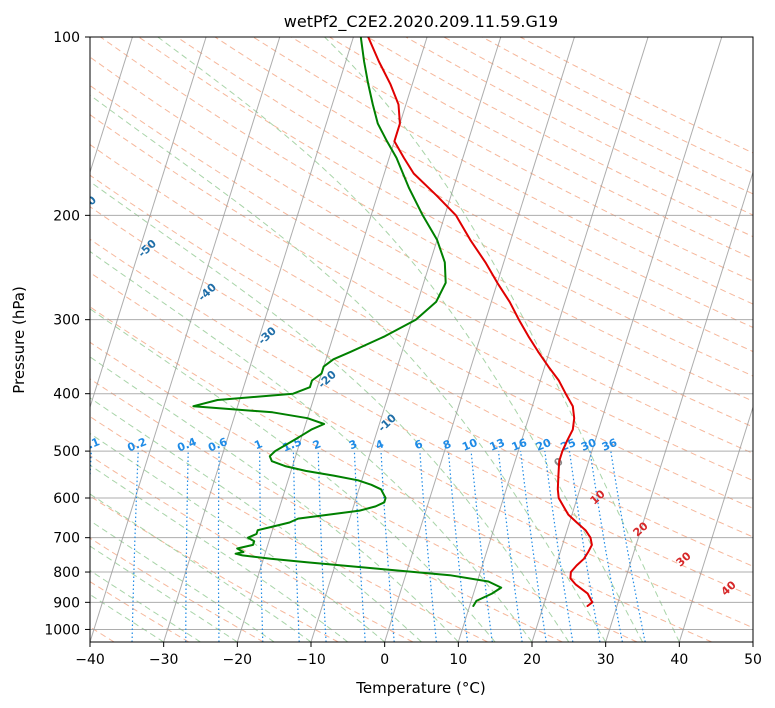 The height and width of the screenshot is (708, 775). I want to click on x-tick-label: 0, so click(384, 660).